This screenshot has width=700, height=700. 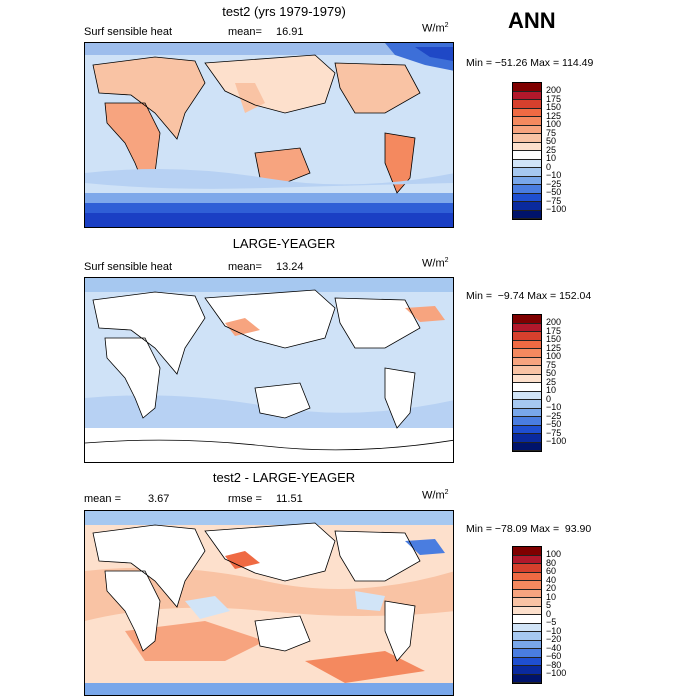 What do you see at coordinates (529, 529) in the screenshot?
I see `panel3-min-max: Min = −78.09 Max = 93.90` at bounding box center [529, 529].